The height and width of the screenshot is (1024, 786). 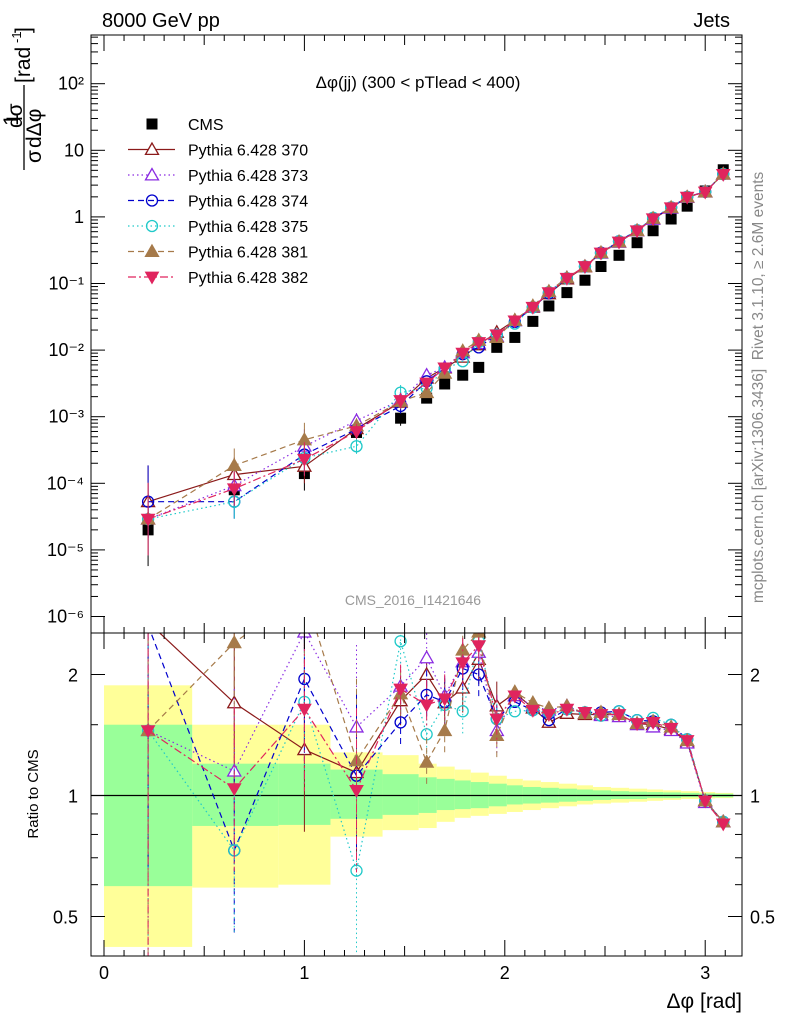 What do you see at coordinates (705, 973) in the screenshot?
I see `x-tick-label: 3` at bounding box center [705, 973].